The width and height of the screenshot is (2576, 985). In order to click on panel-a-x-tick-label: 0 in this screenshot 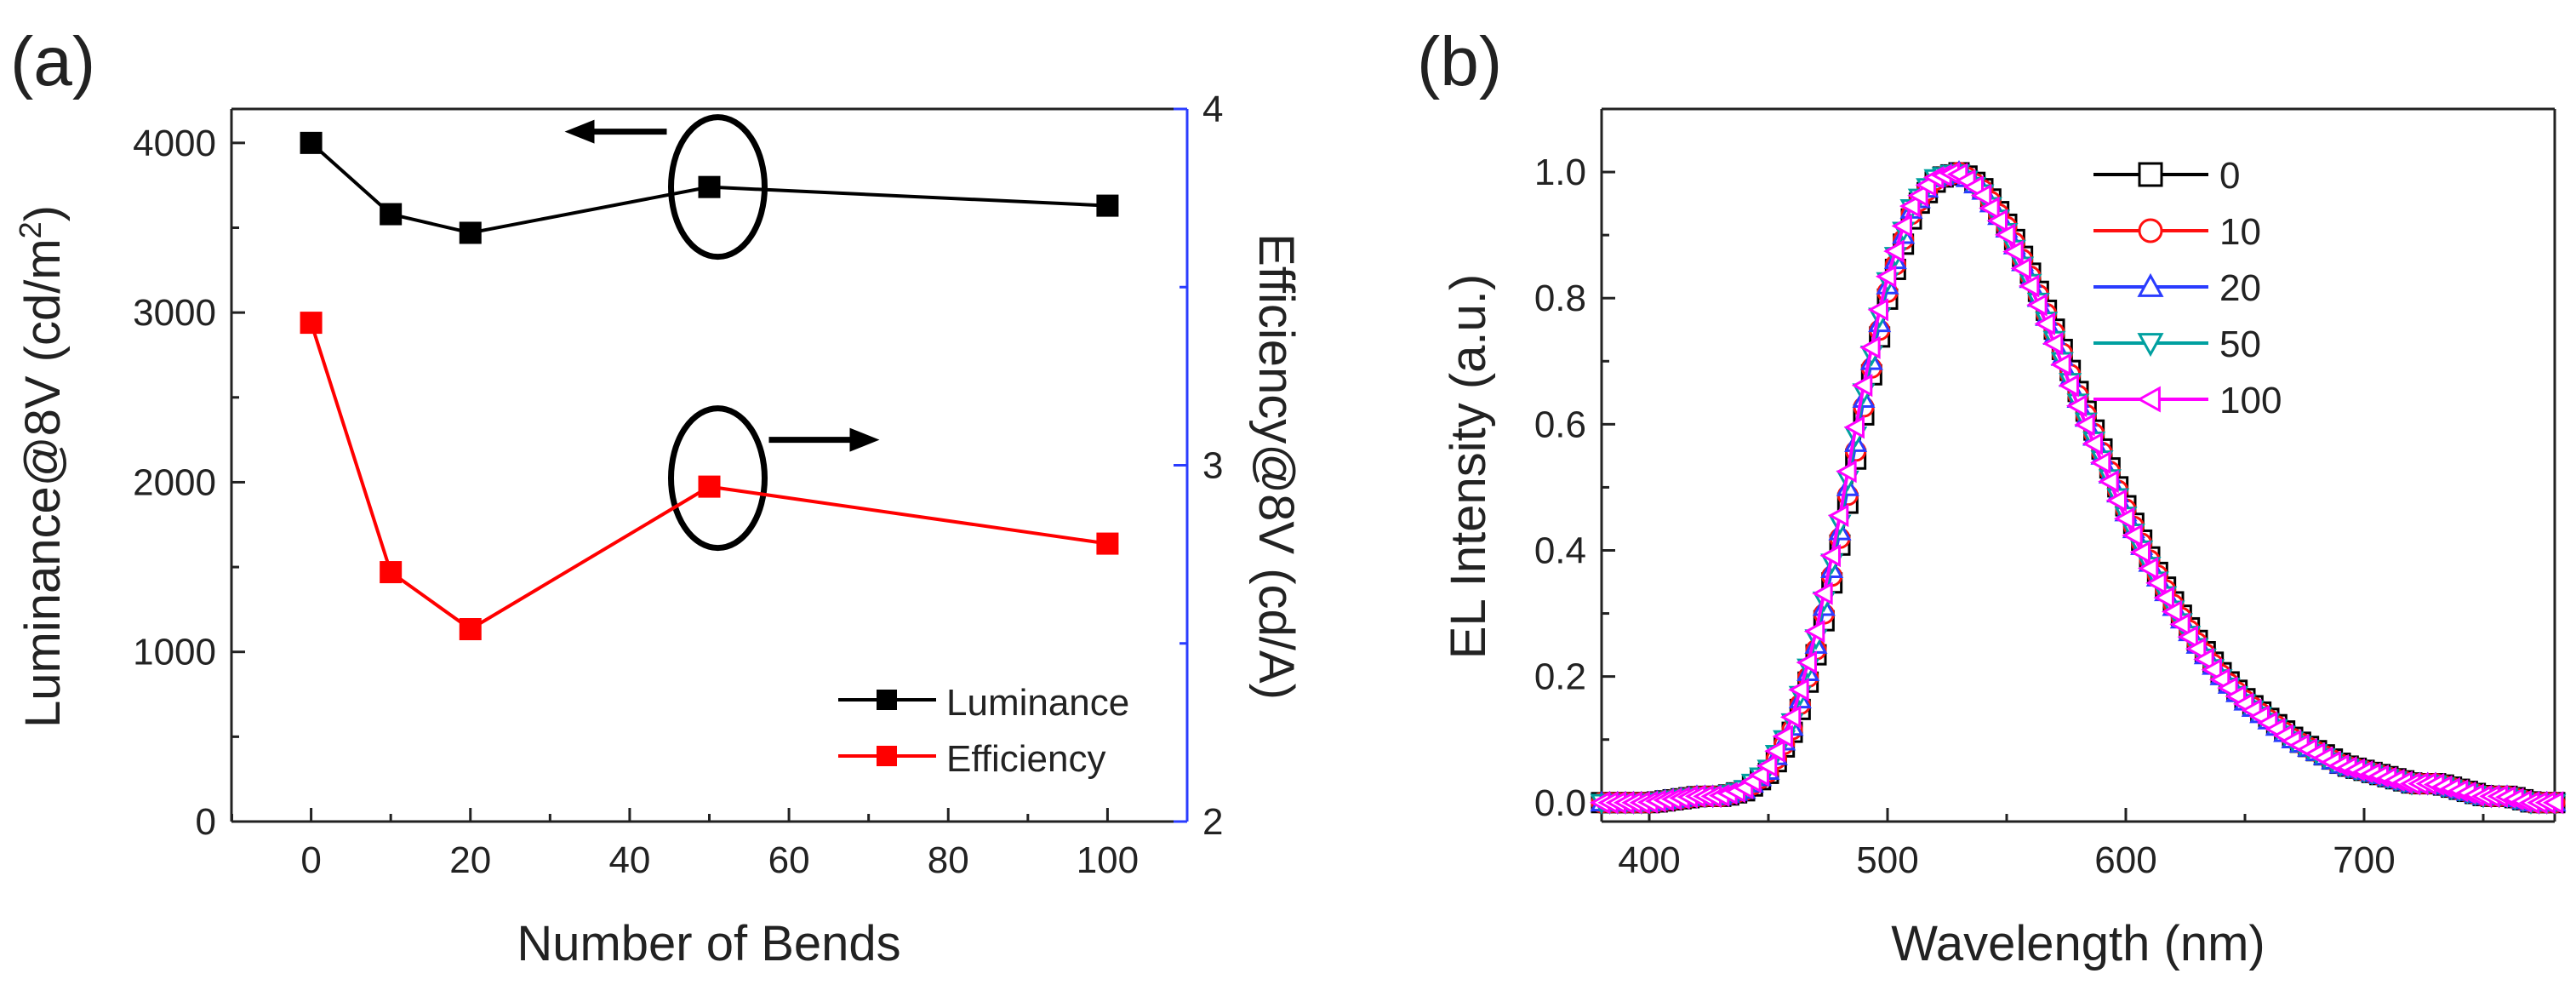, I will do `click(310, 860)`.